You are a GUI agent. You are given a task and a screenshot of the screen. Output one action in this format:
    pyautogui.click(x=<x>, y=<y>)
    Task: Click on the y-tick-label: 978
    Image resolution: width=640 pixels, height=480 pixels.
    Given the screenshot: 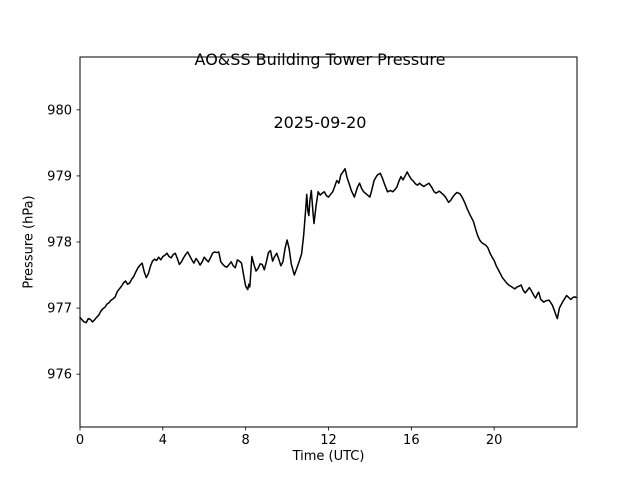 What is the action you would take?
    pyautogui.click(x=59, y=243)
    